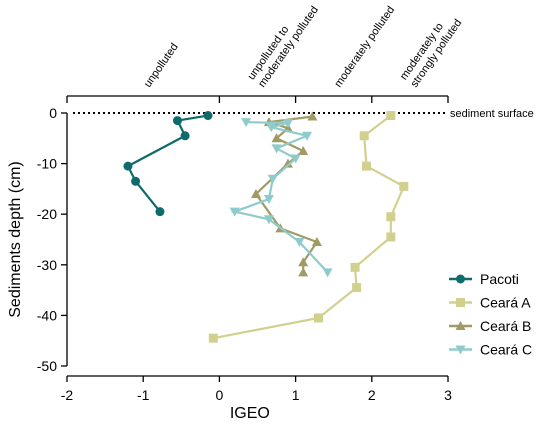 The width and height of the screenshot is (550, 426). Describe the element at coordinates (256, 389) in the screenshot. I see `x-ticks: -2 -1 0 1 2 3` at that location.